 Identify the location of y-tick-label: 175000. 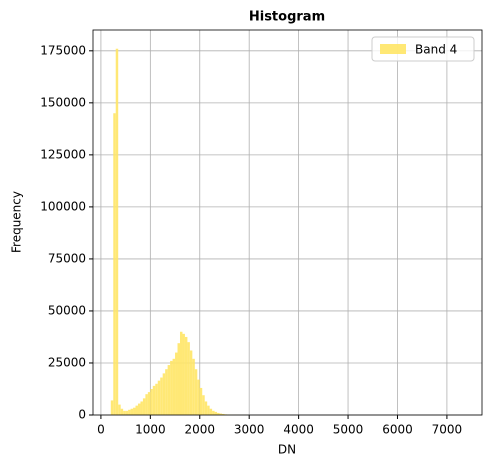
(63, 50).